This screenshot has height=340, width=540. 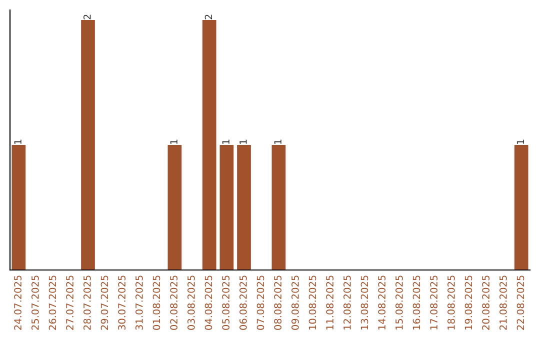 What do you see at coordinates (243, 303) in the screenshot?
I see `x-tick-label: 06.08.2025` at bounding box center [243, 303].